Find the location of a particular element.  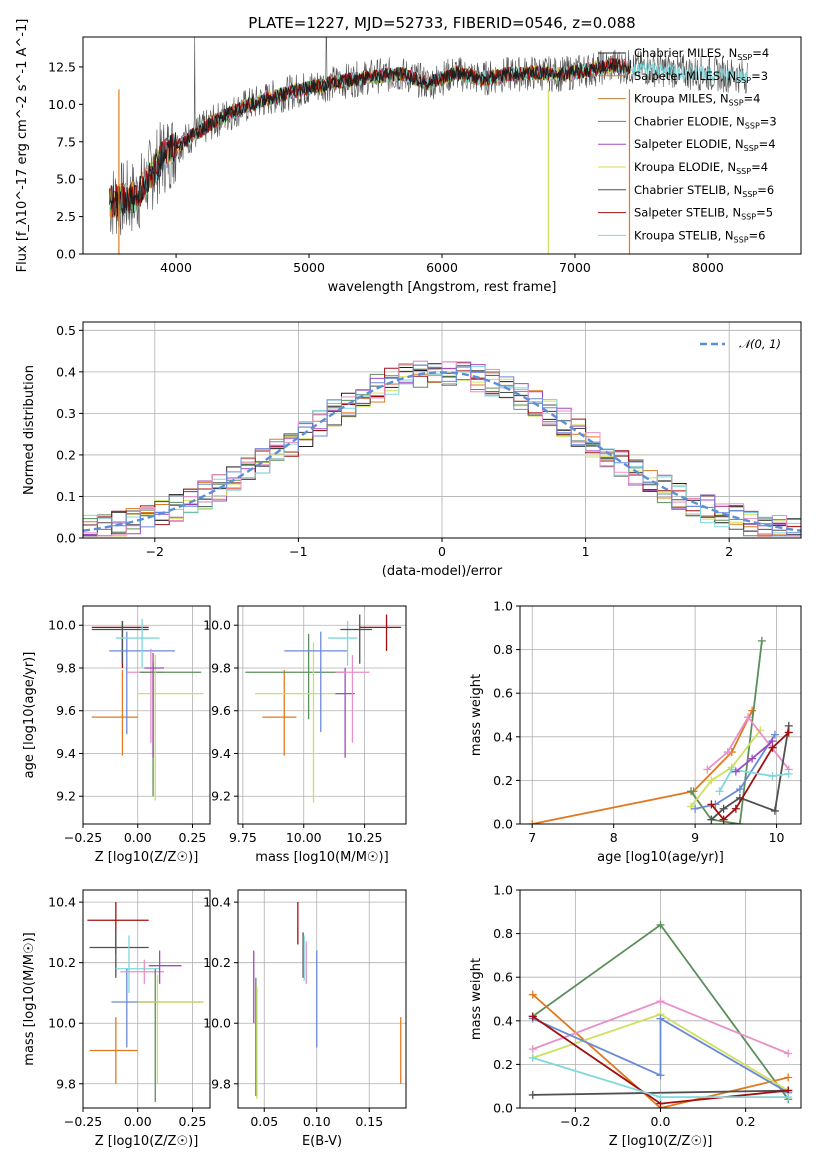

y-tick-label: 0.2 is located at coordinates (503, 780).